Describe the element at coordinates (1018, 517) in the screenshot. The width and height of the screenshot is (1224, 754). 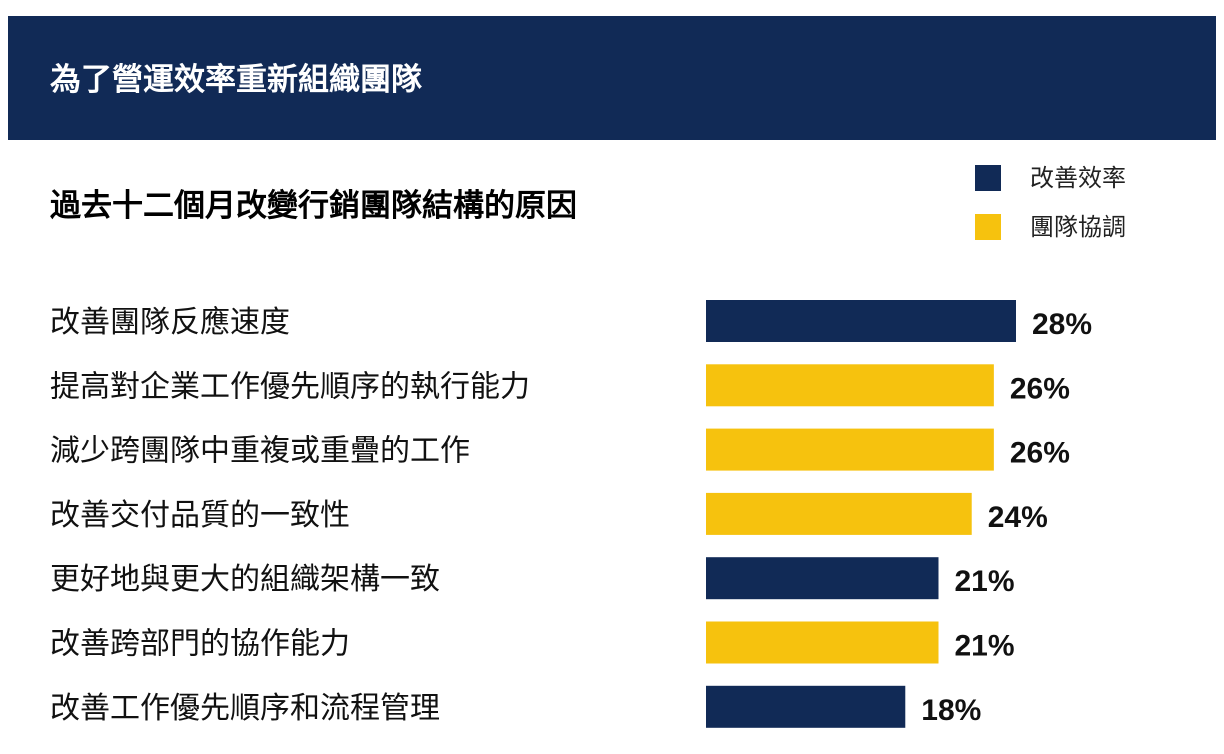
I see `value-label: 24%` at that location.